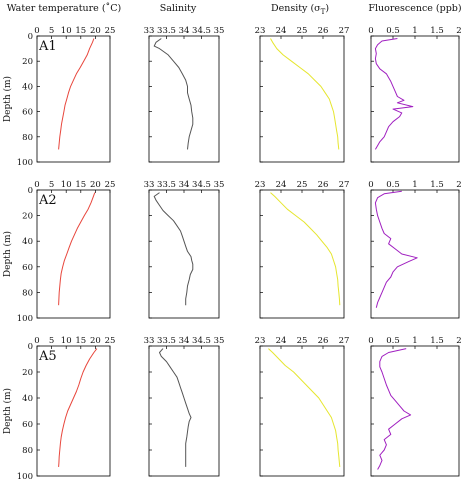 This screenshot has width=474, height=482. What do you see at coordinates (51, 31) in the screenshot?
I see `x-tick-label: 5` at bounding box center [51, 31].